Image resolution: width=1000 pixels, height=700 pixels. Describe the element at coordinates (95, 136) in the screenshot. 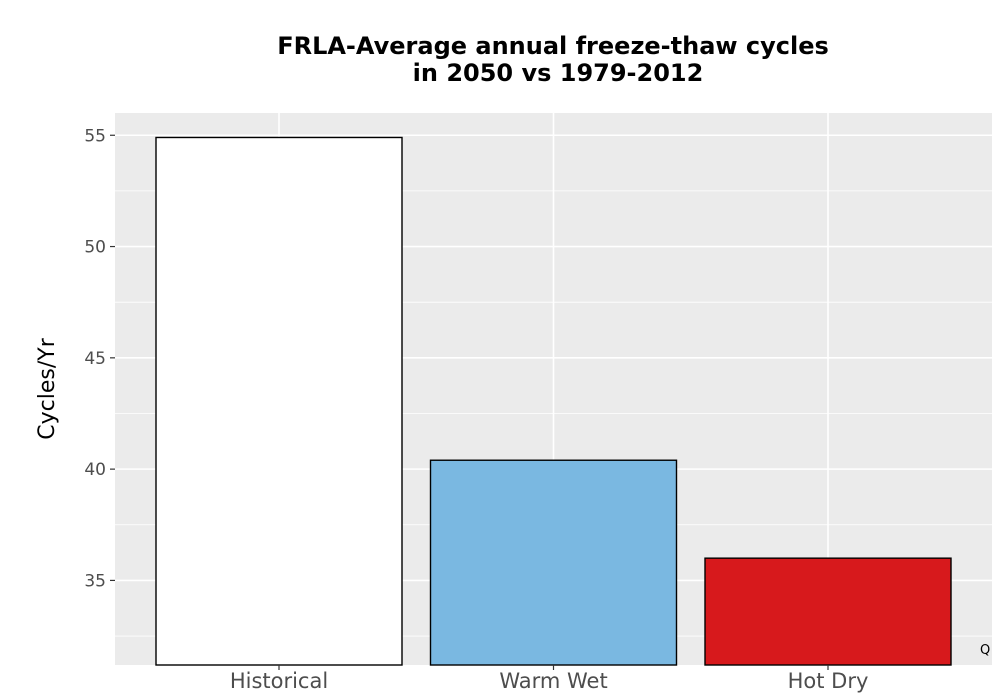

I see `y-tick-label: 55` at that location.